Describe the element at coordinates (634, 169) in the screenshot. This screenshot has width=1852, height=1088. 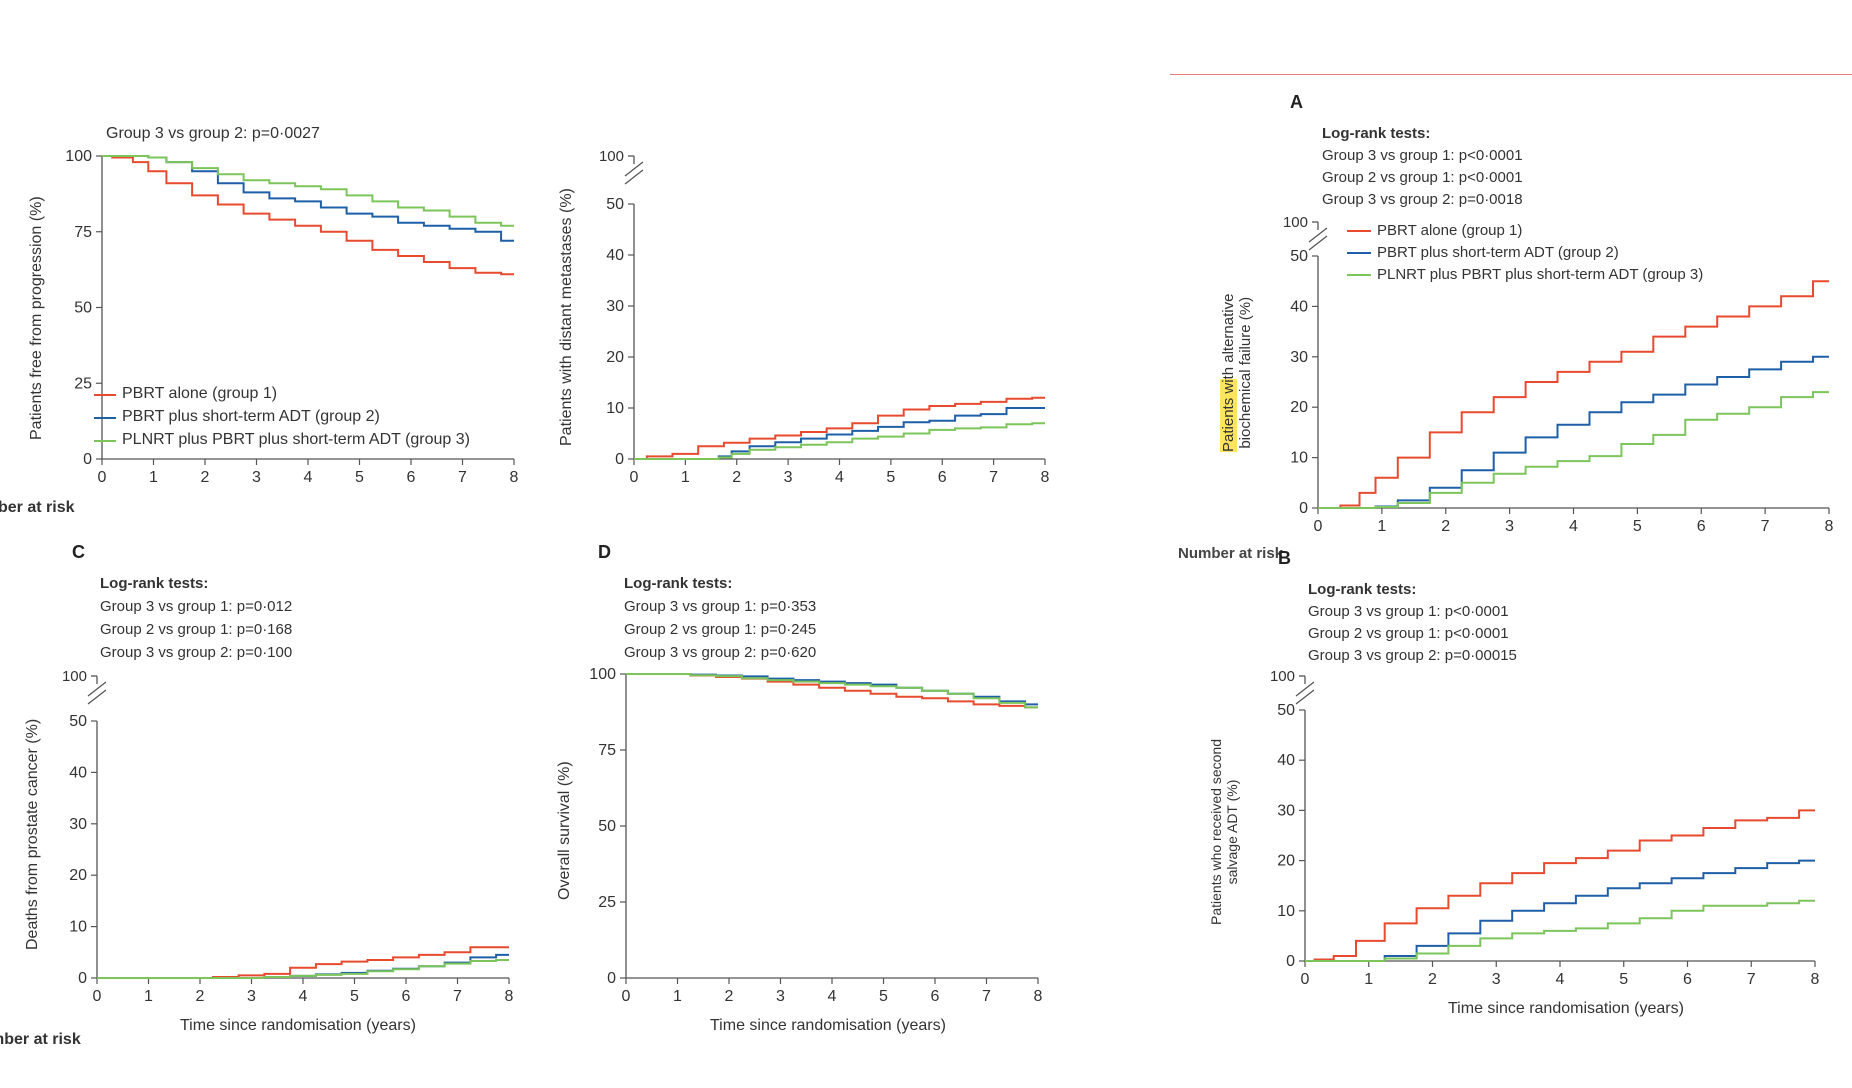
I see `top-middle-axis-break-mark` at that location.